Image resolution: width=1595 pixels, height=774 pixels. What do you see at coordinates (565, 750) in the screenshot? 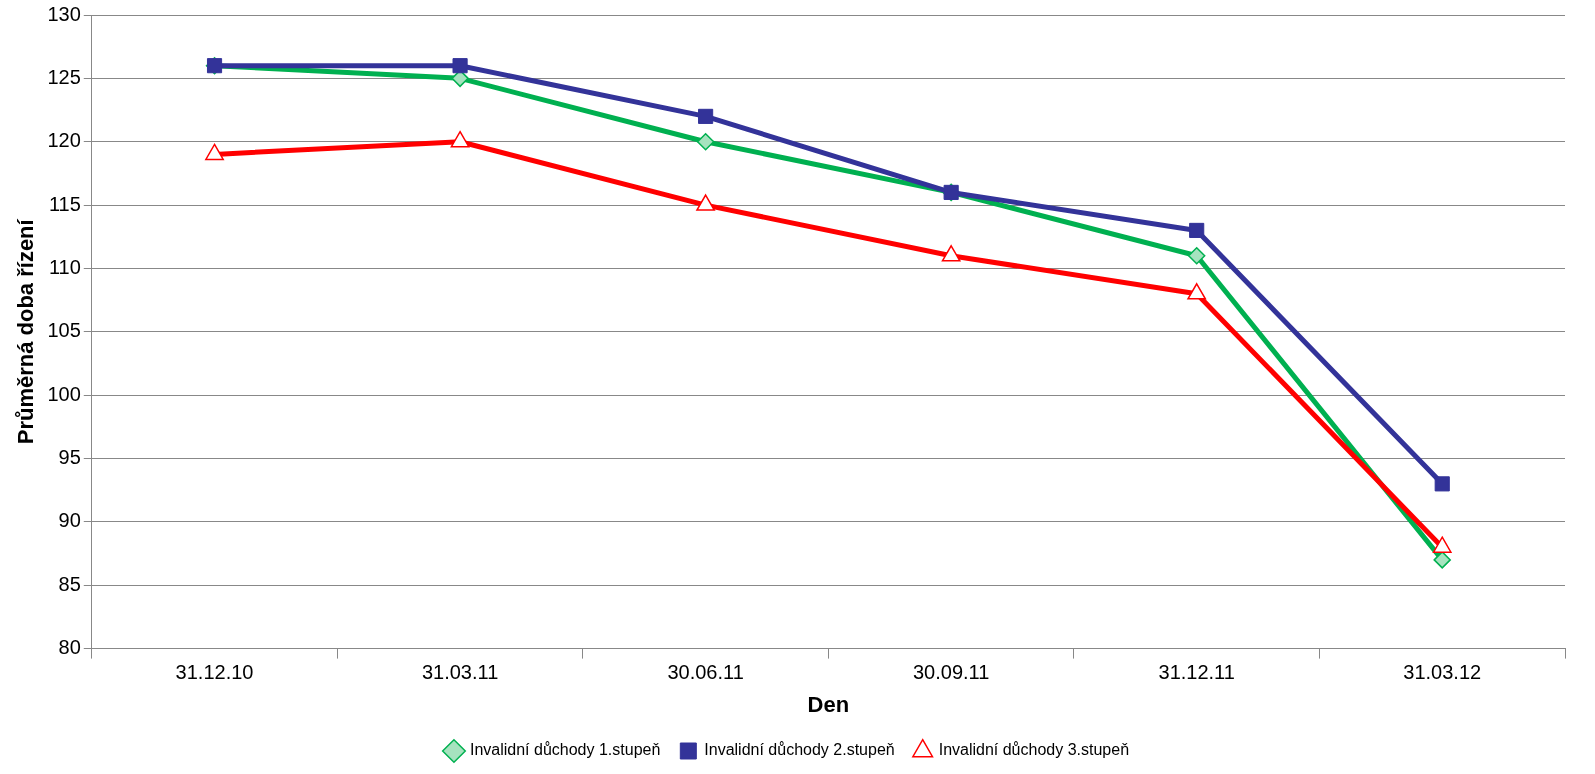
I see `legend-label: Invalidní důchody 1.stupeň` at bounding box center [565, 750].